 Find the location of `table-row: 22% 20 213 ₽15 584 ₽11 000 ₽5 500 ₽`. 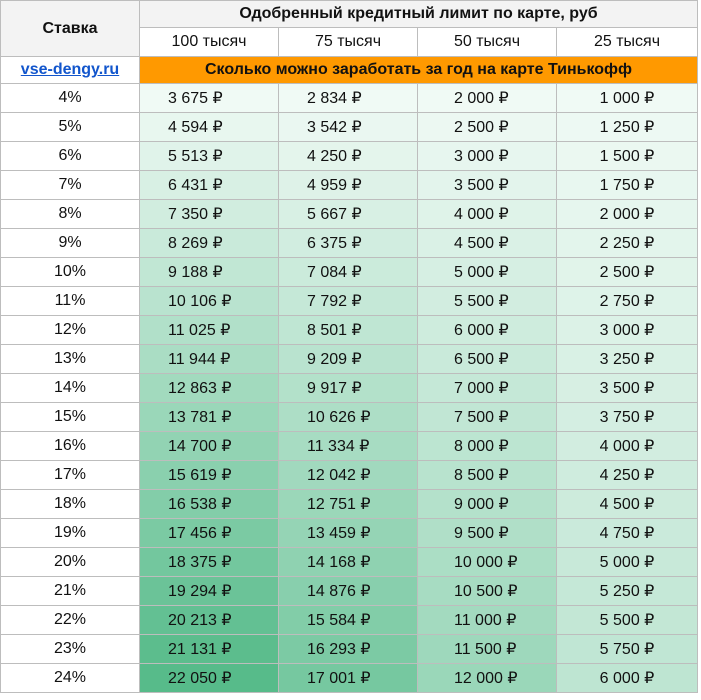

table-row: 22% 20 213 ₽15 584 ₽11 000 ₽5 500 ₽ is located at coordinates (349, 620).